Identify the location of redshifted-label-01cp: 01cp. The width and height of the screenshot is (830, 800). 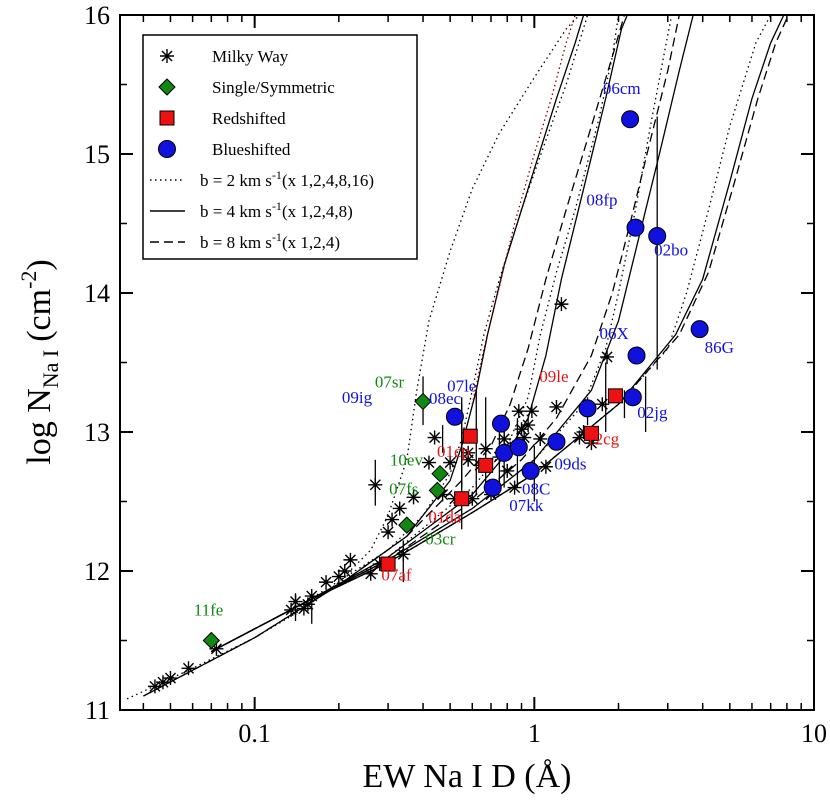
(453, 451).